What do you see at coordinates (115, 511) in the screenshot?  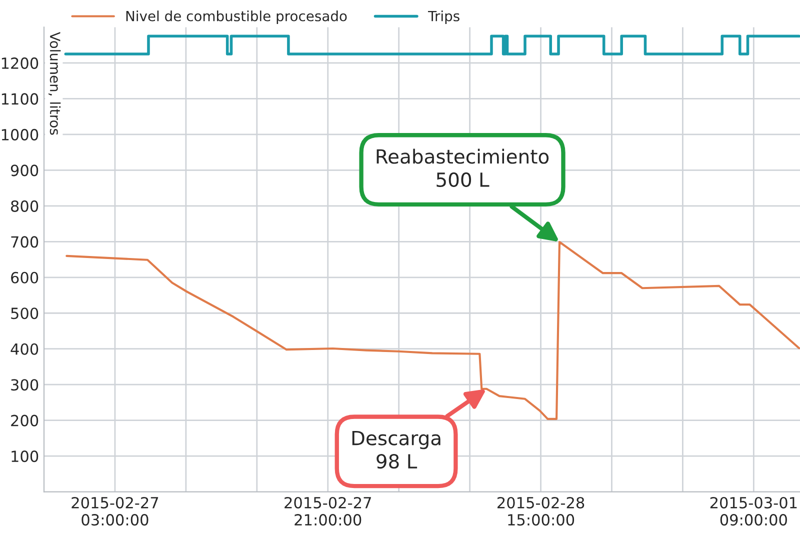 I see `x-tick-label: 2015-02-27 03:00:00` at bounding box center [115, 511].